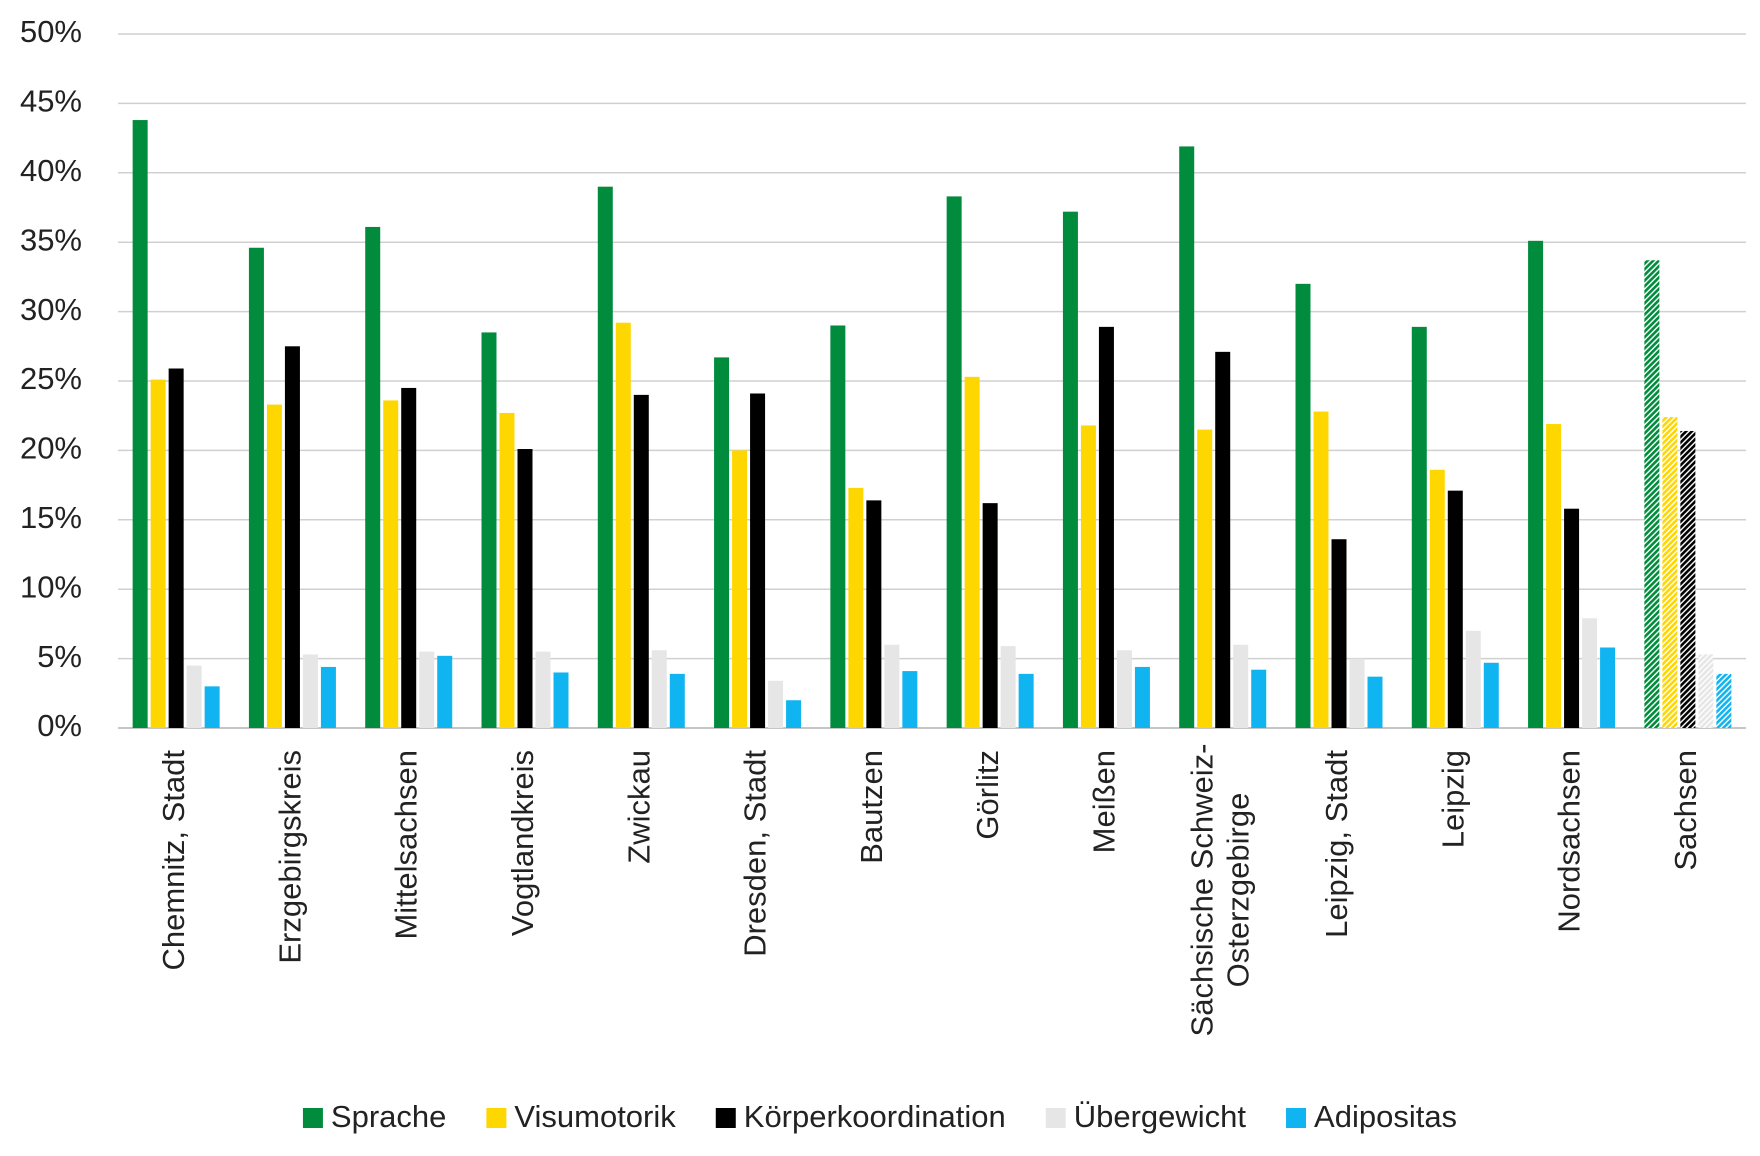  Describe the element at coordinates (1336, 844) in the screenshot. I see `x-tick-label: Leipzig, Stadt` at that location.